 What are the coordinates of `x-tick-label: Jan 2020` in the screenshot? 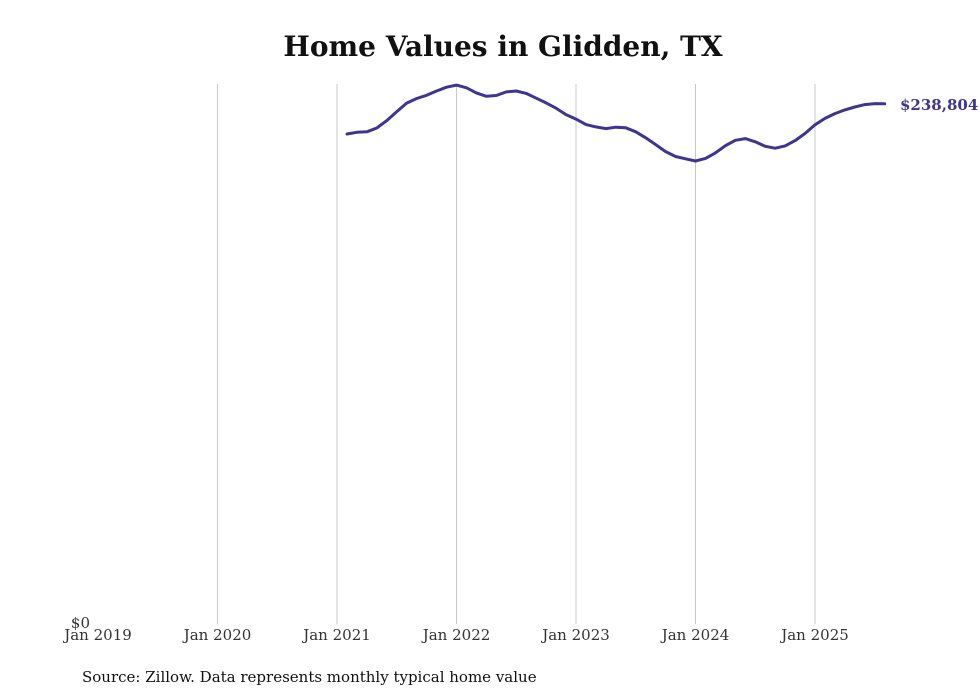 It's located at (217, 635).